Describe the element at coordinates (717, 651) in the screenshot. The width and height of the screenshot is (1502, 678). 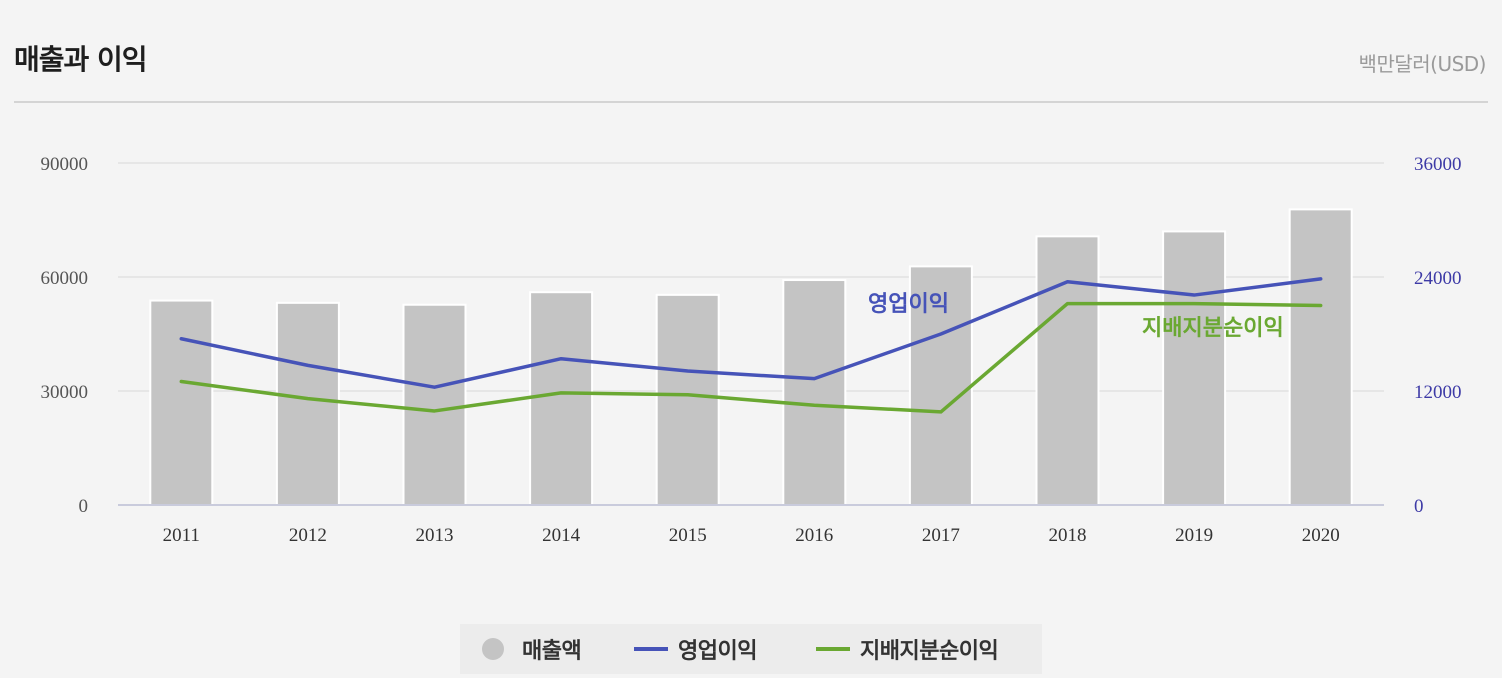
I see `legend-label-operating-profit: 영업이익` at that location.